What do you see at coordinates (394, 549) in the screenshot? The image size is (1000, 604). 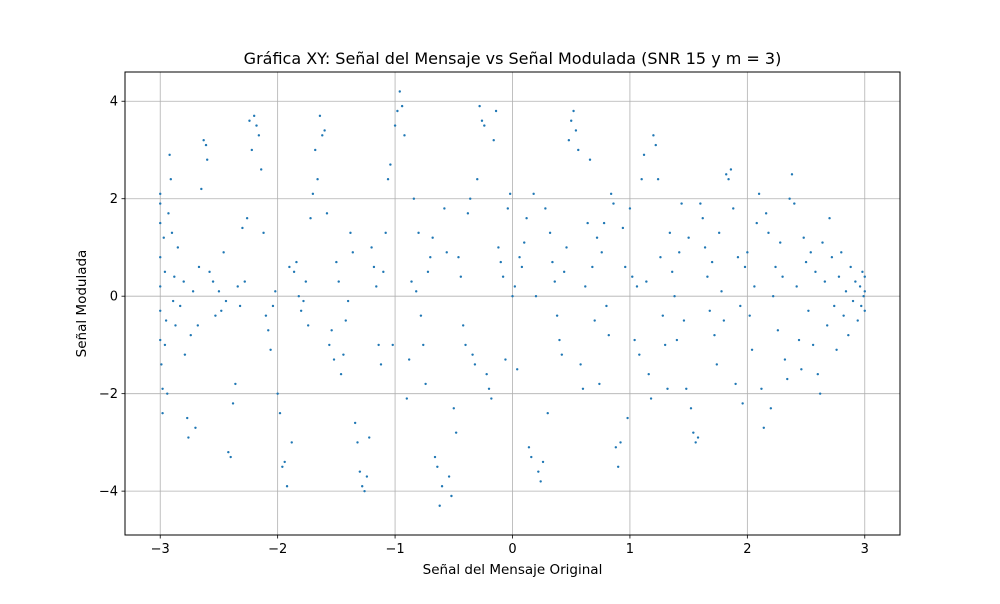 I see `x-tick-label: −1` at bounding box center [394, 549].